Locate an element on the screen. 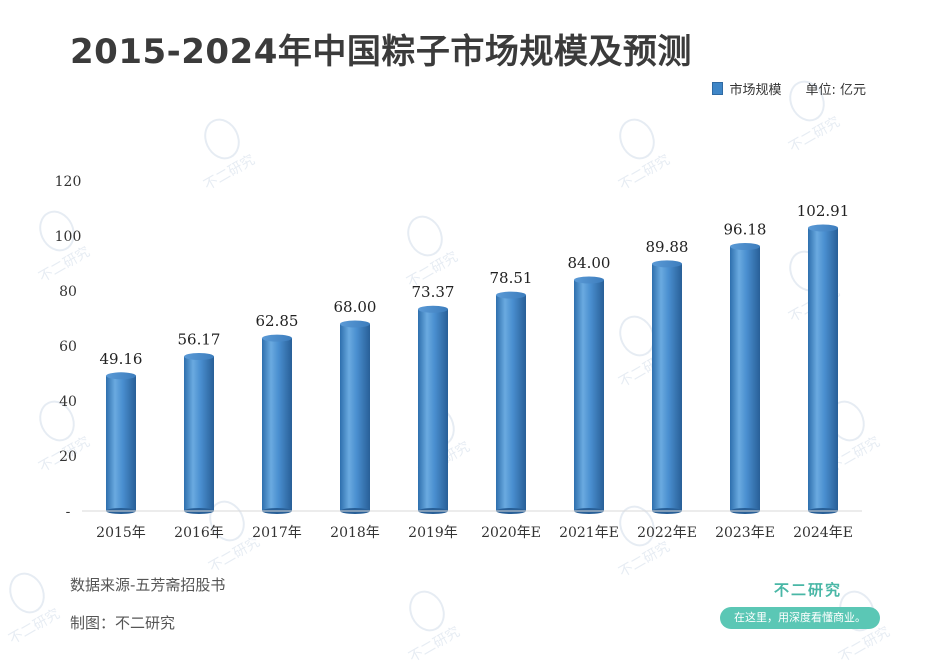 This screenshot has height=667, width=940. bar-value-label: 84.00 is located at coordinates (589, 263).